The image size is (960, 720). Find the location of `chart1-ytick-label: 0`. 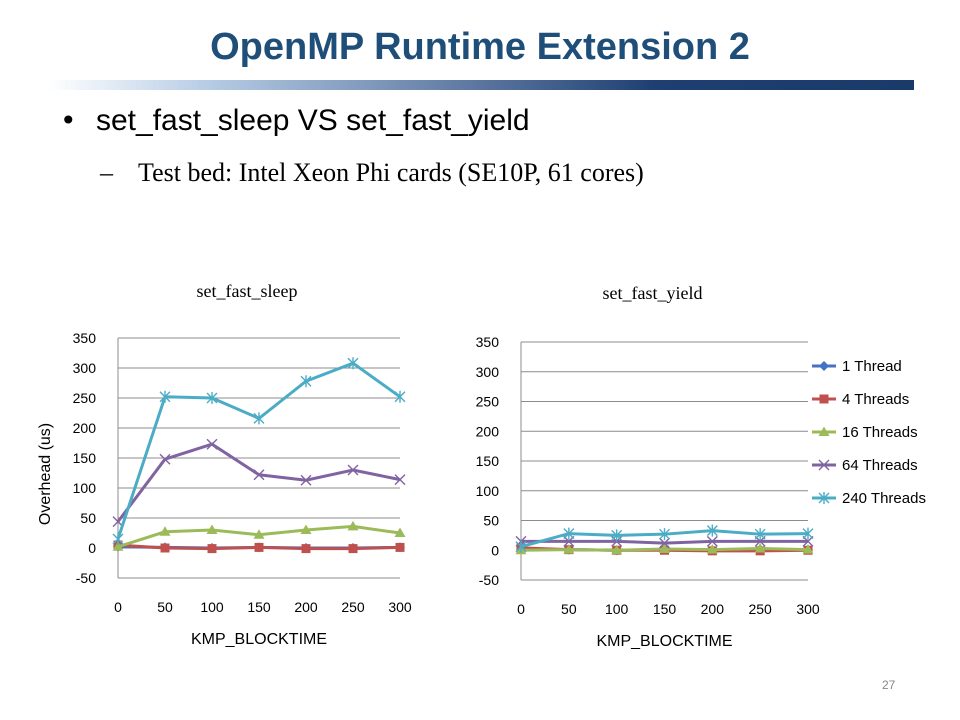

chart1-ytick-label: 0 is located at coordinates (92, 548).